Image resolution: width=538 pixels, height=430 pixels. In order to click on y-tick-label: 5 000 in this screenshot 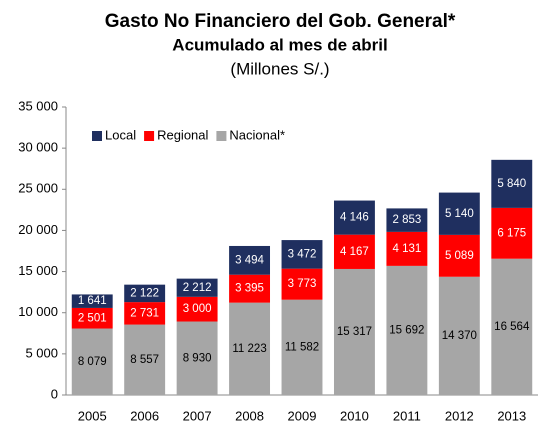, I will do `click(41, 352)`.